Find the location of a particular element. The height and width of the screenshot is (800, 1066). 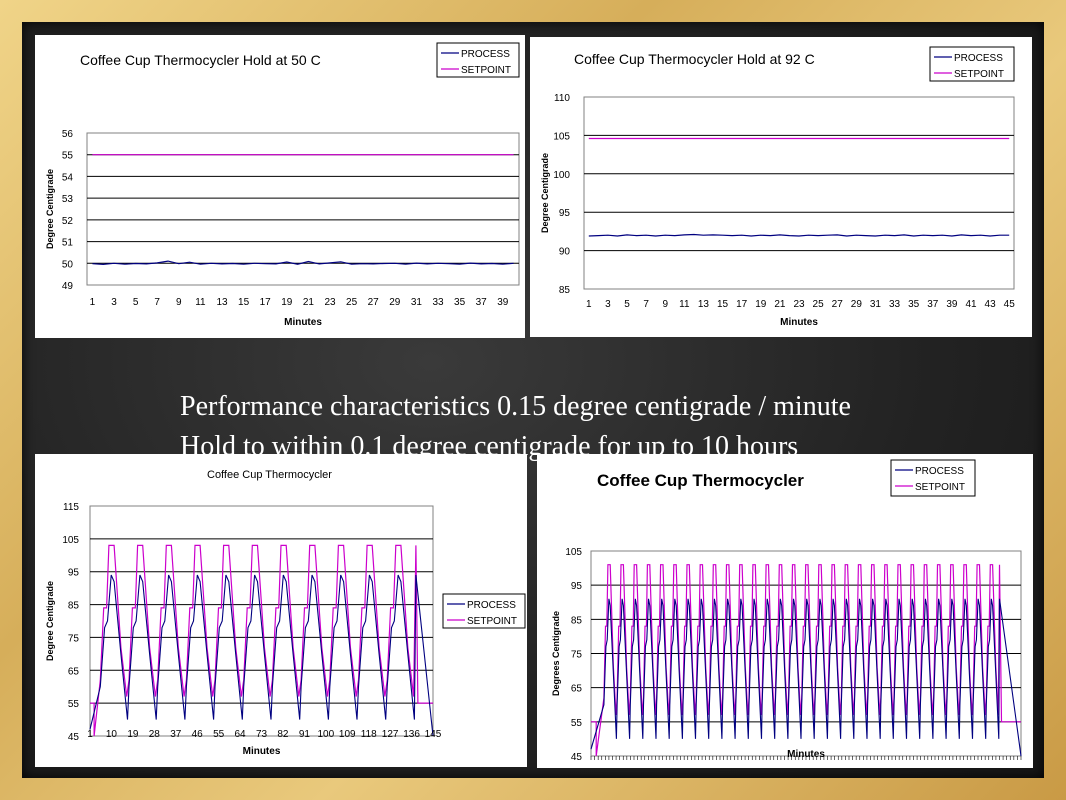

x-tick-label: 55 is located at coordinates (219, 734).